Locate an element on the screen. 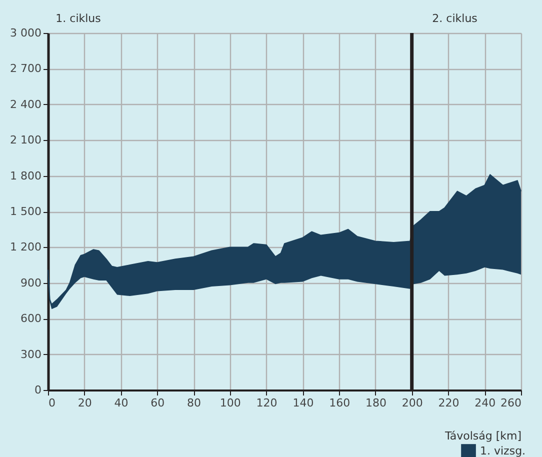  y-tick-label: 2 400 is located at coordinates (26, 104).